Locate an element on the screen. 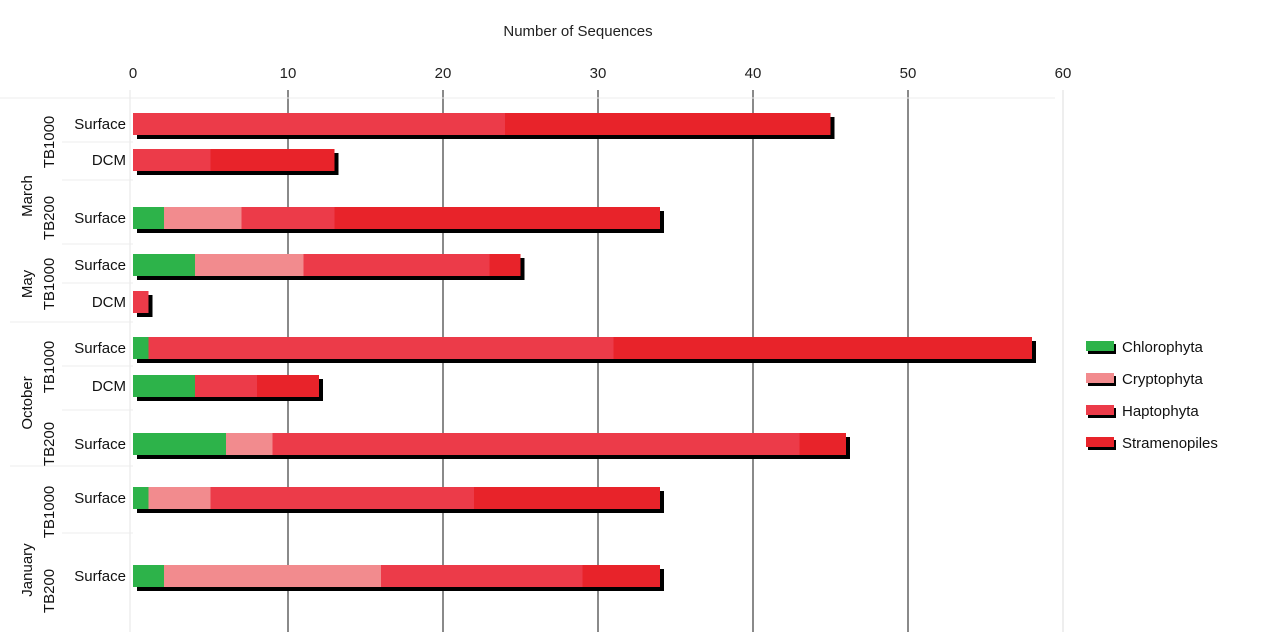  x-tick-label: 40 is located at coordinates (753, 73).